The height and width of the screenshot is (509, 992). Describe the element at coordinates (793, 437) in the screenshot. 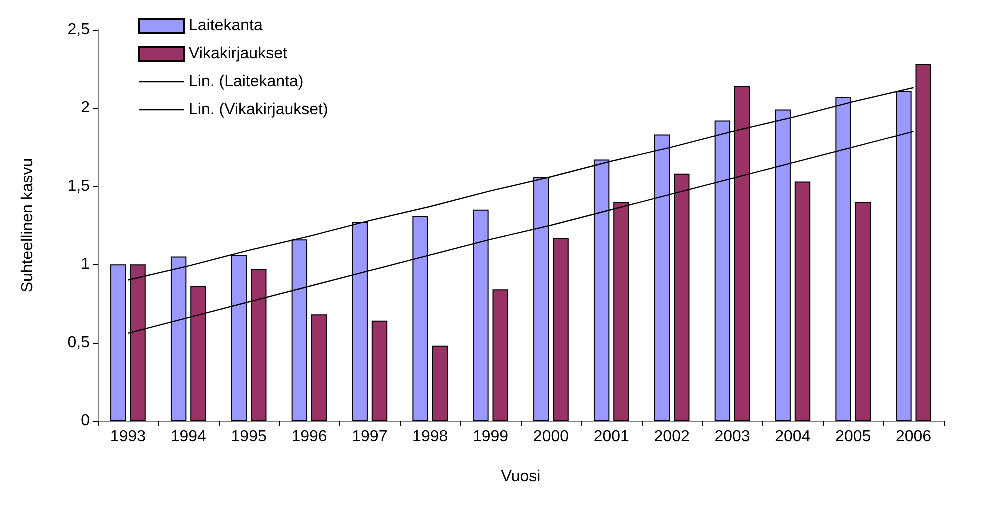

I see `x-tick-label: 2004` at that location.